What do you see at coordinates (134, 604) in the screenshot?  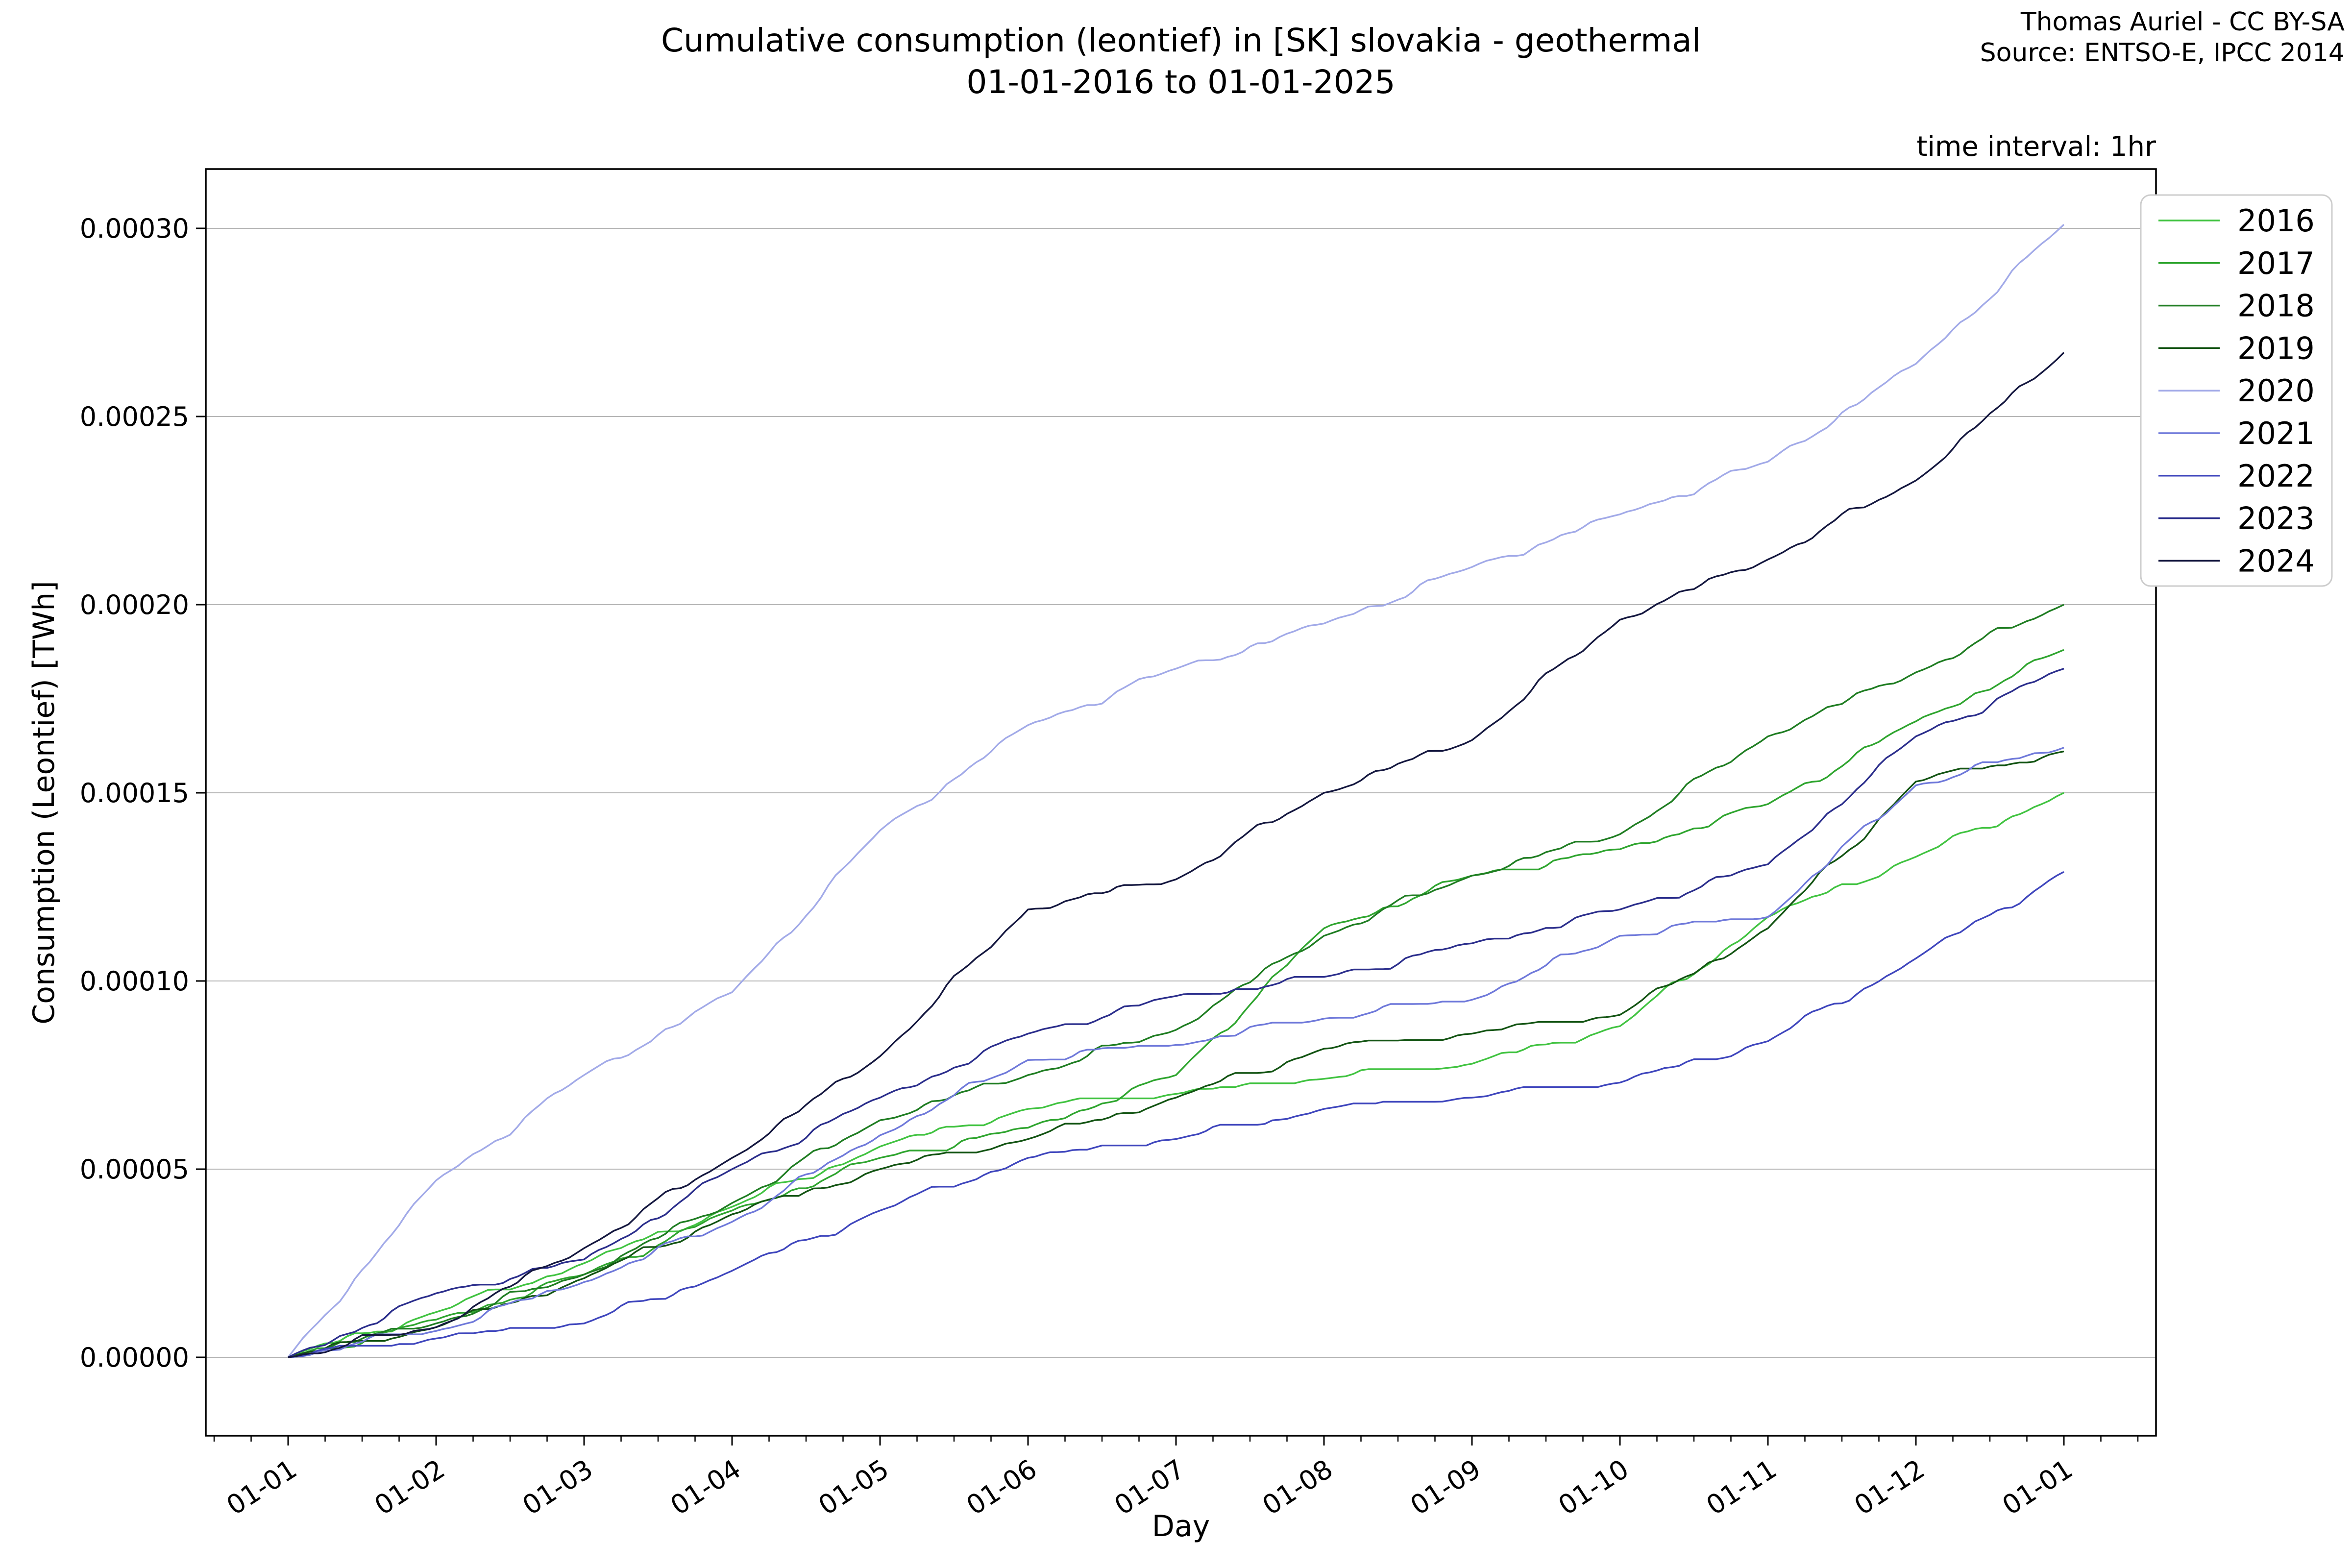 I see `y-tick-label: 0.00020` at bounding box center [134, 604].